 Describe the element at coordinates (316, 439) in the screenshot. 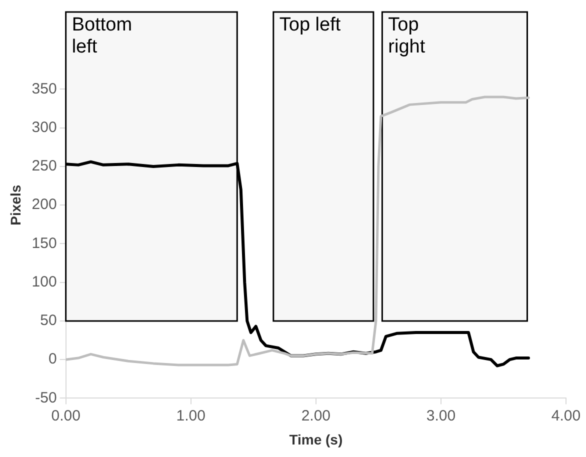

I see `x-axis-title: Time (s)` at that location.